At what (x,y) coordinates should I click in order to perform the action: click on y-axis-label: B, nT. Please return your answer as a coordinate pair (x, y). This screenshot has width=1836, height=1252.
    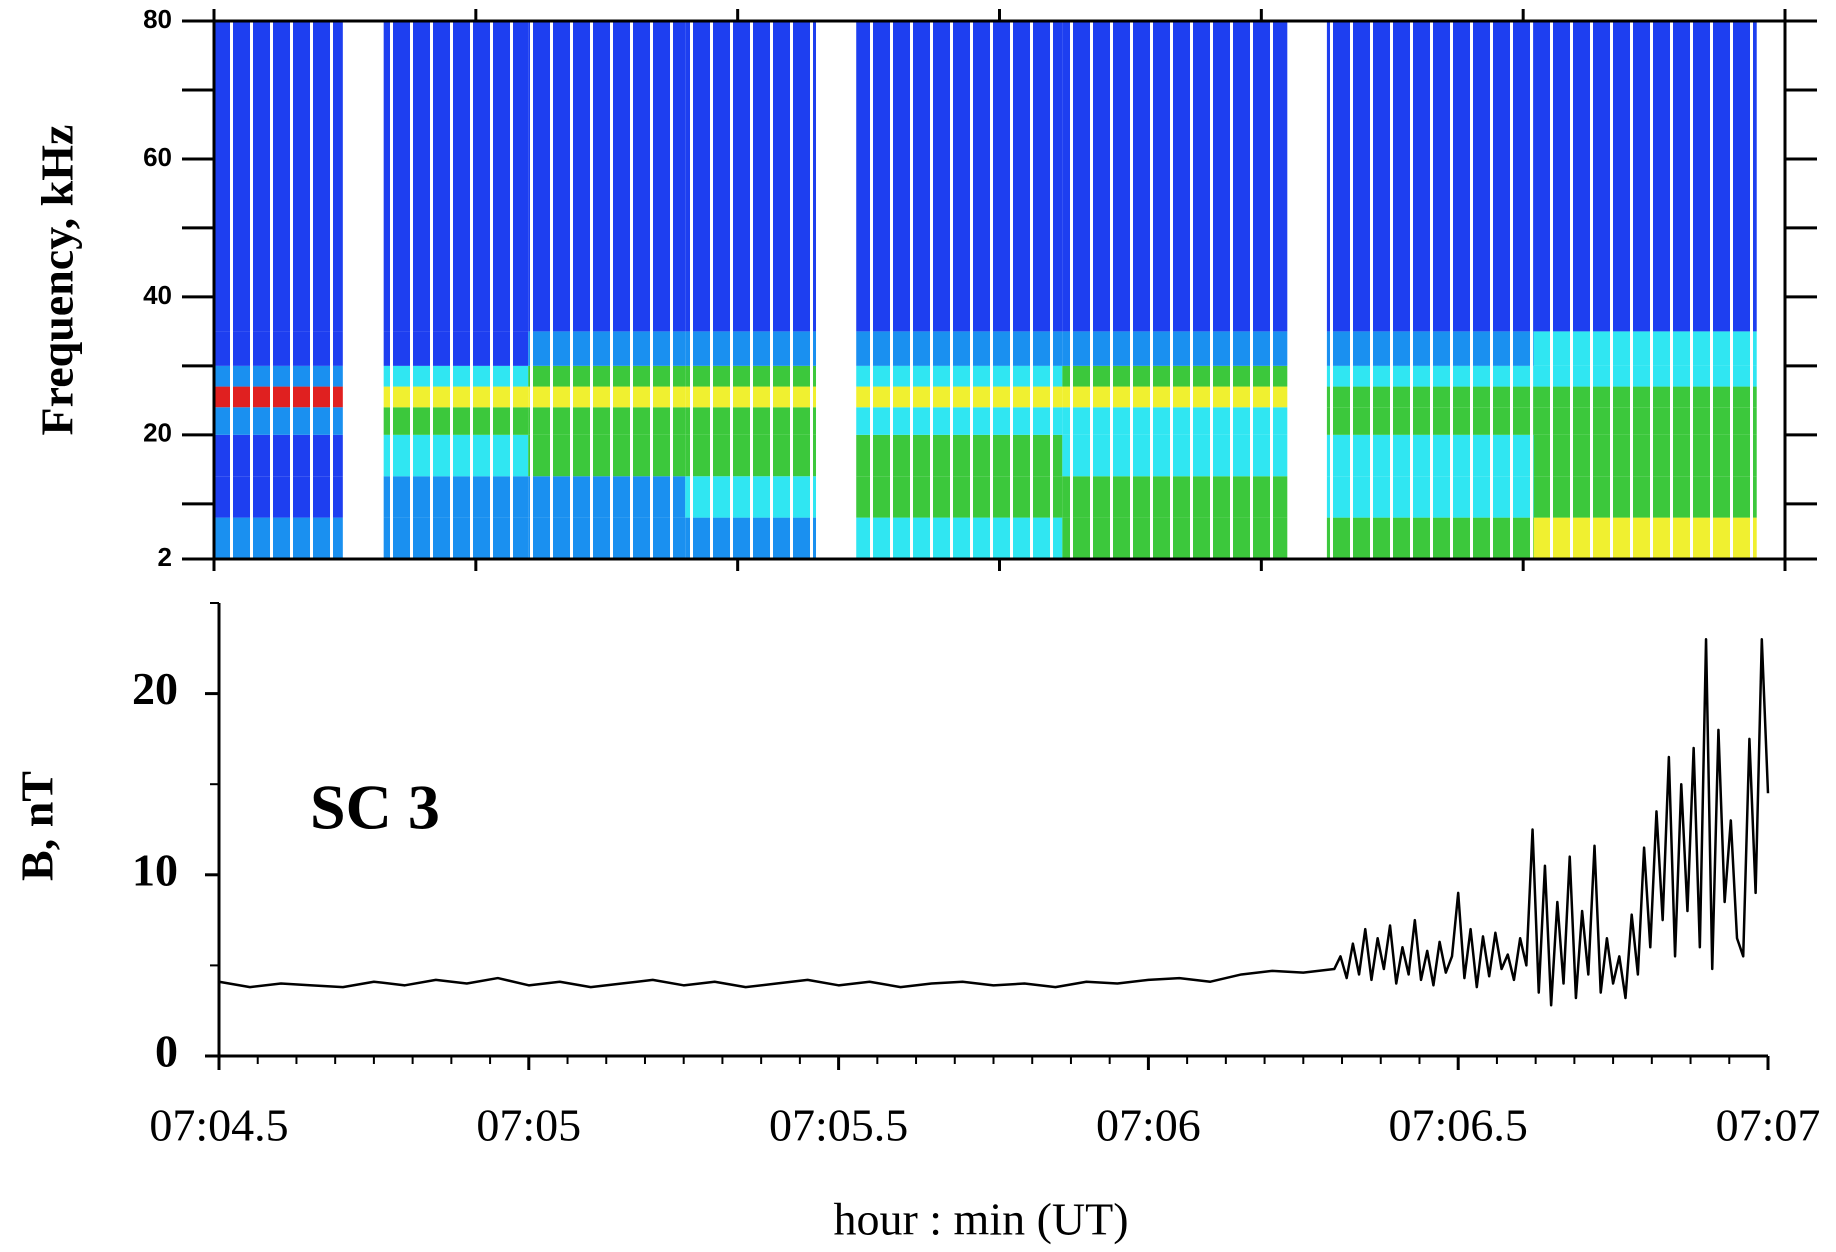
    Looking at the image, I should click on (37, 826).